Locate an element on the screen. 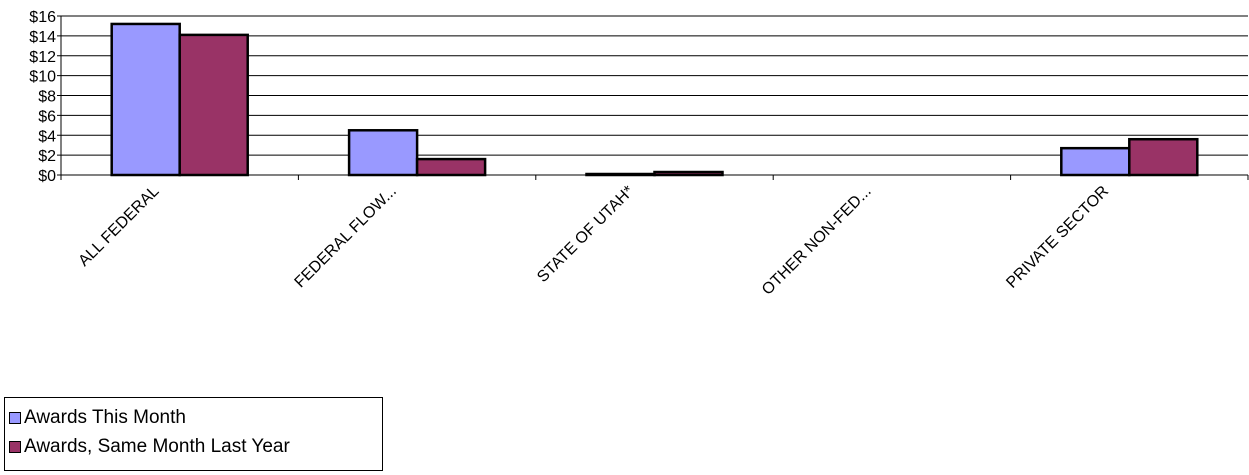  y-tick-label: $12 is located at coordinates (42, 57).